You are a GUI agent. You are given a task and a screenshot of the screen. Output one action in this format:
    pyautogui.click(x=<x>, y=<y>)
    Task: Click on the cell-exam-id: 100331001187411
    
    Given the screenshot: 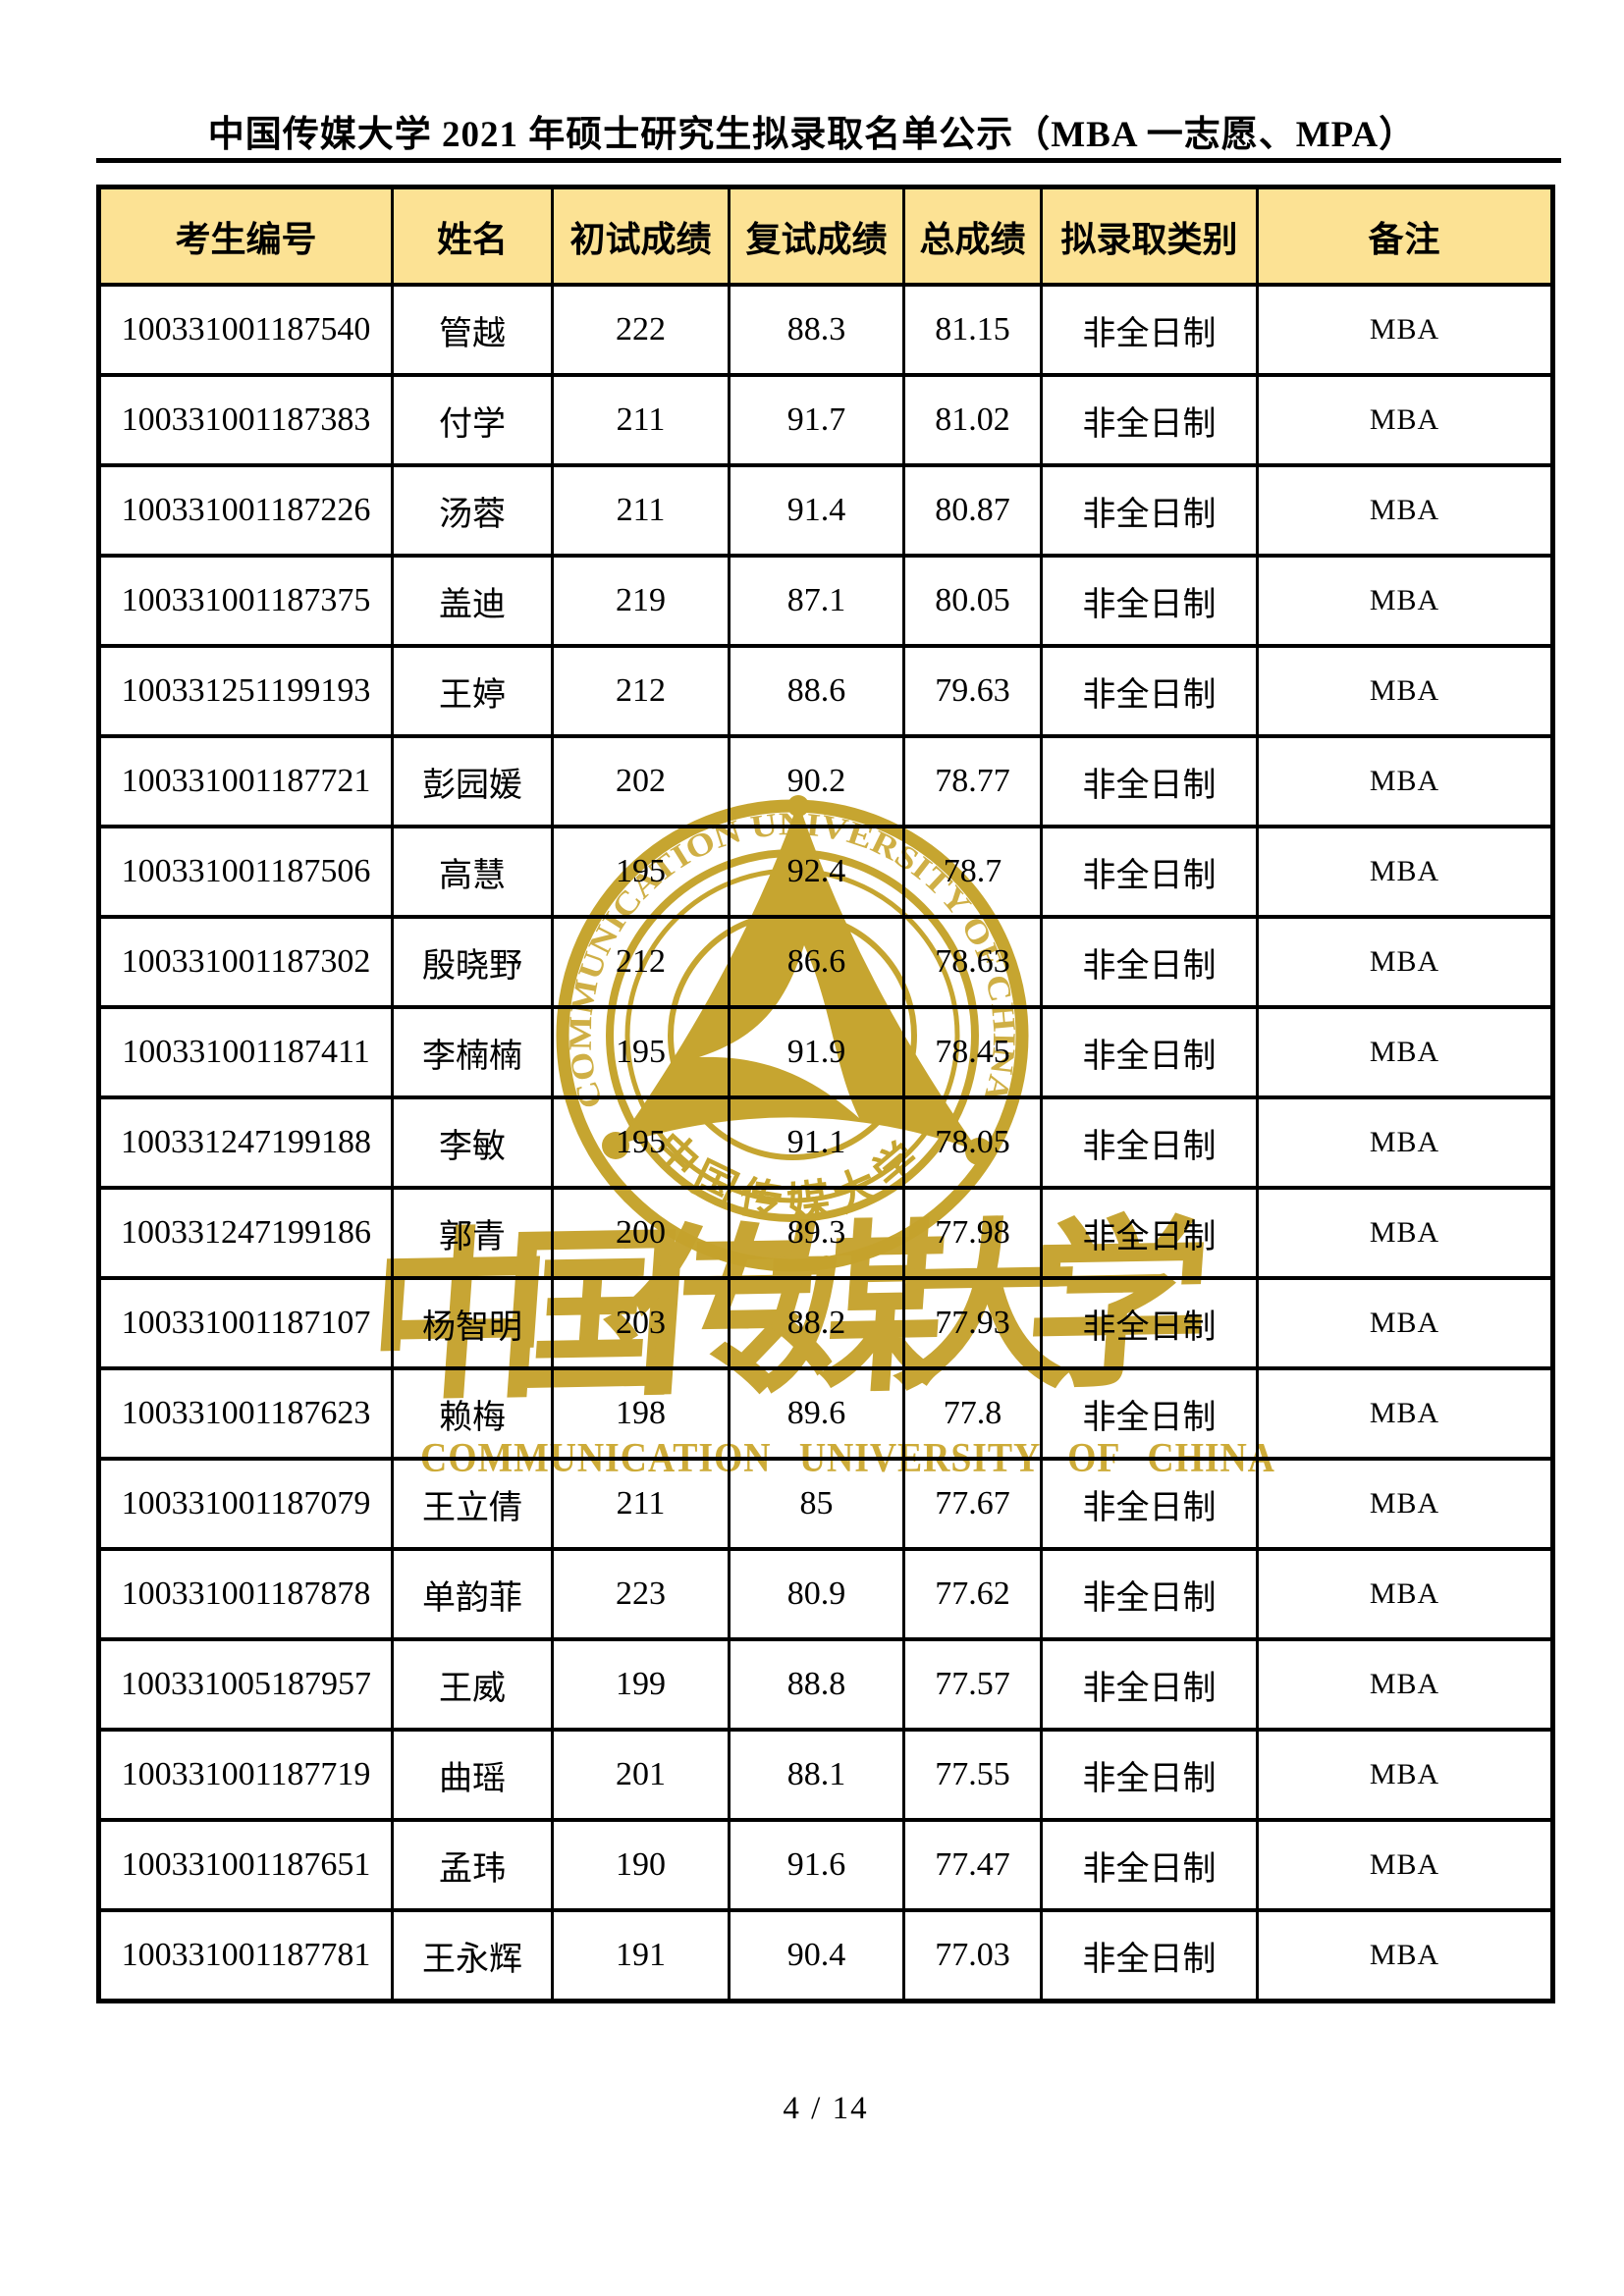 What is the action you would take?
    pyautogui.click(x=246, y=1052)
    